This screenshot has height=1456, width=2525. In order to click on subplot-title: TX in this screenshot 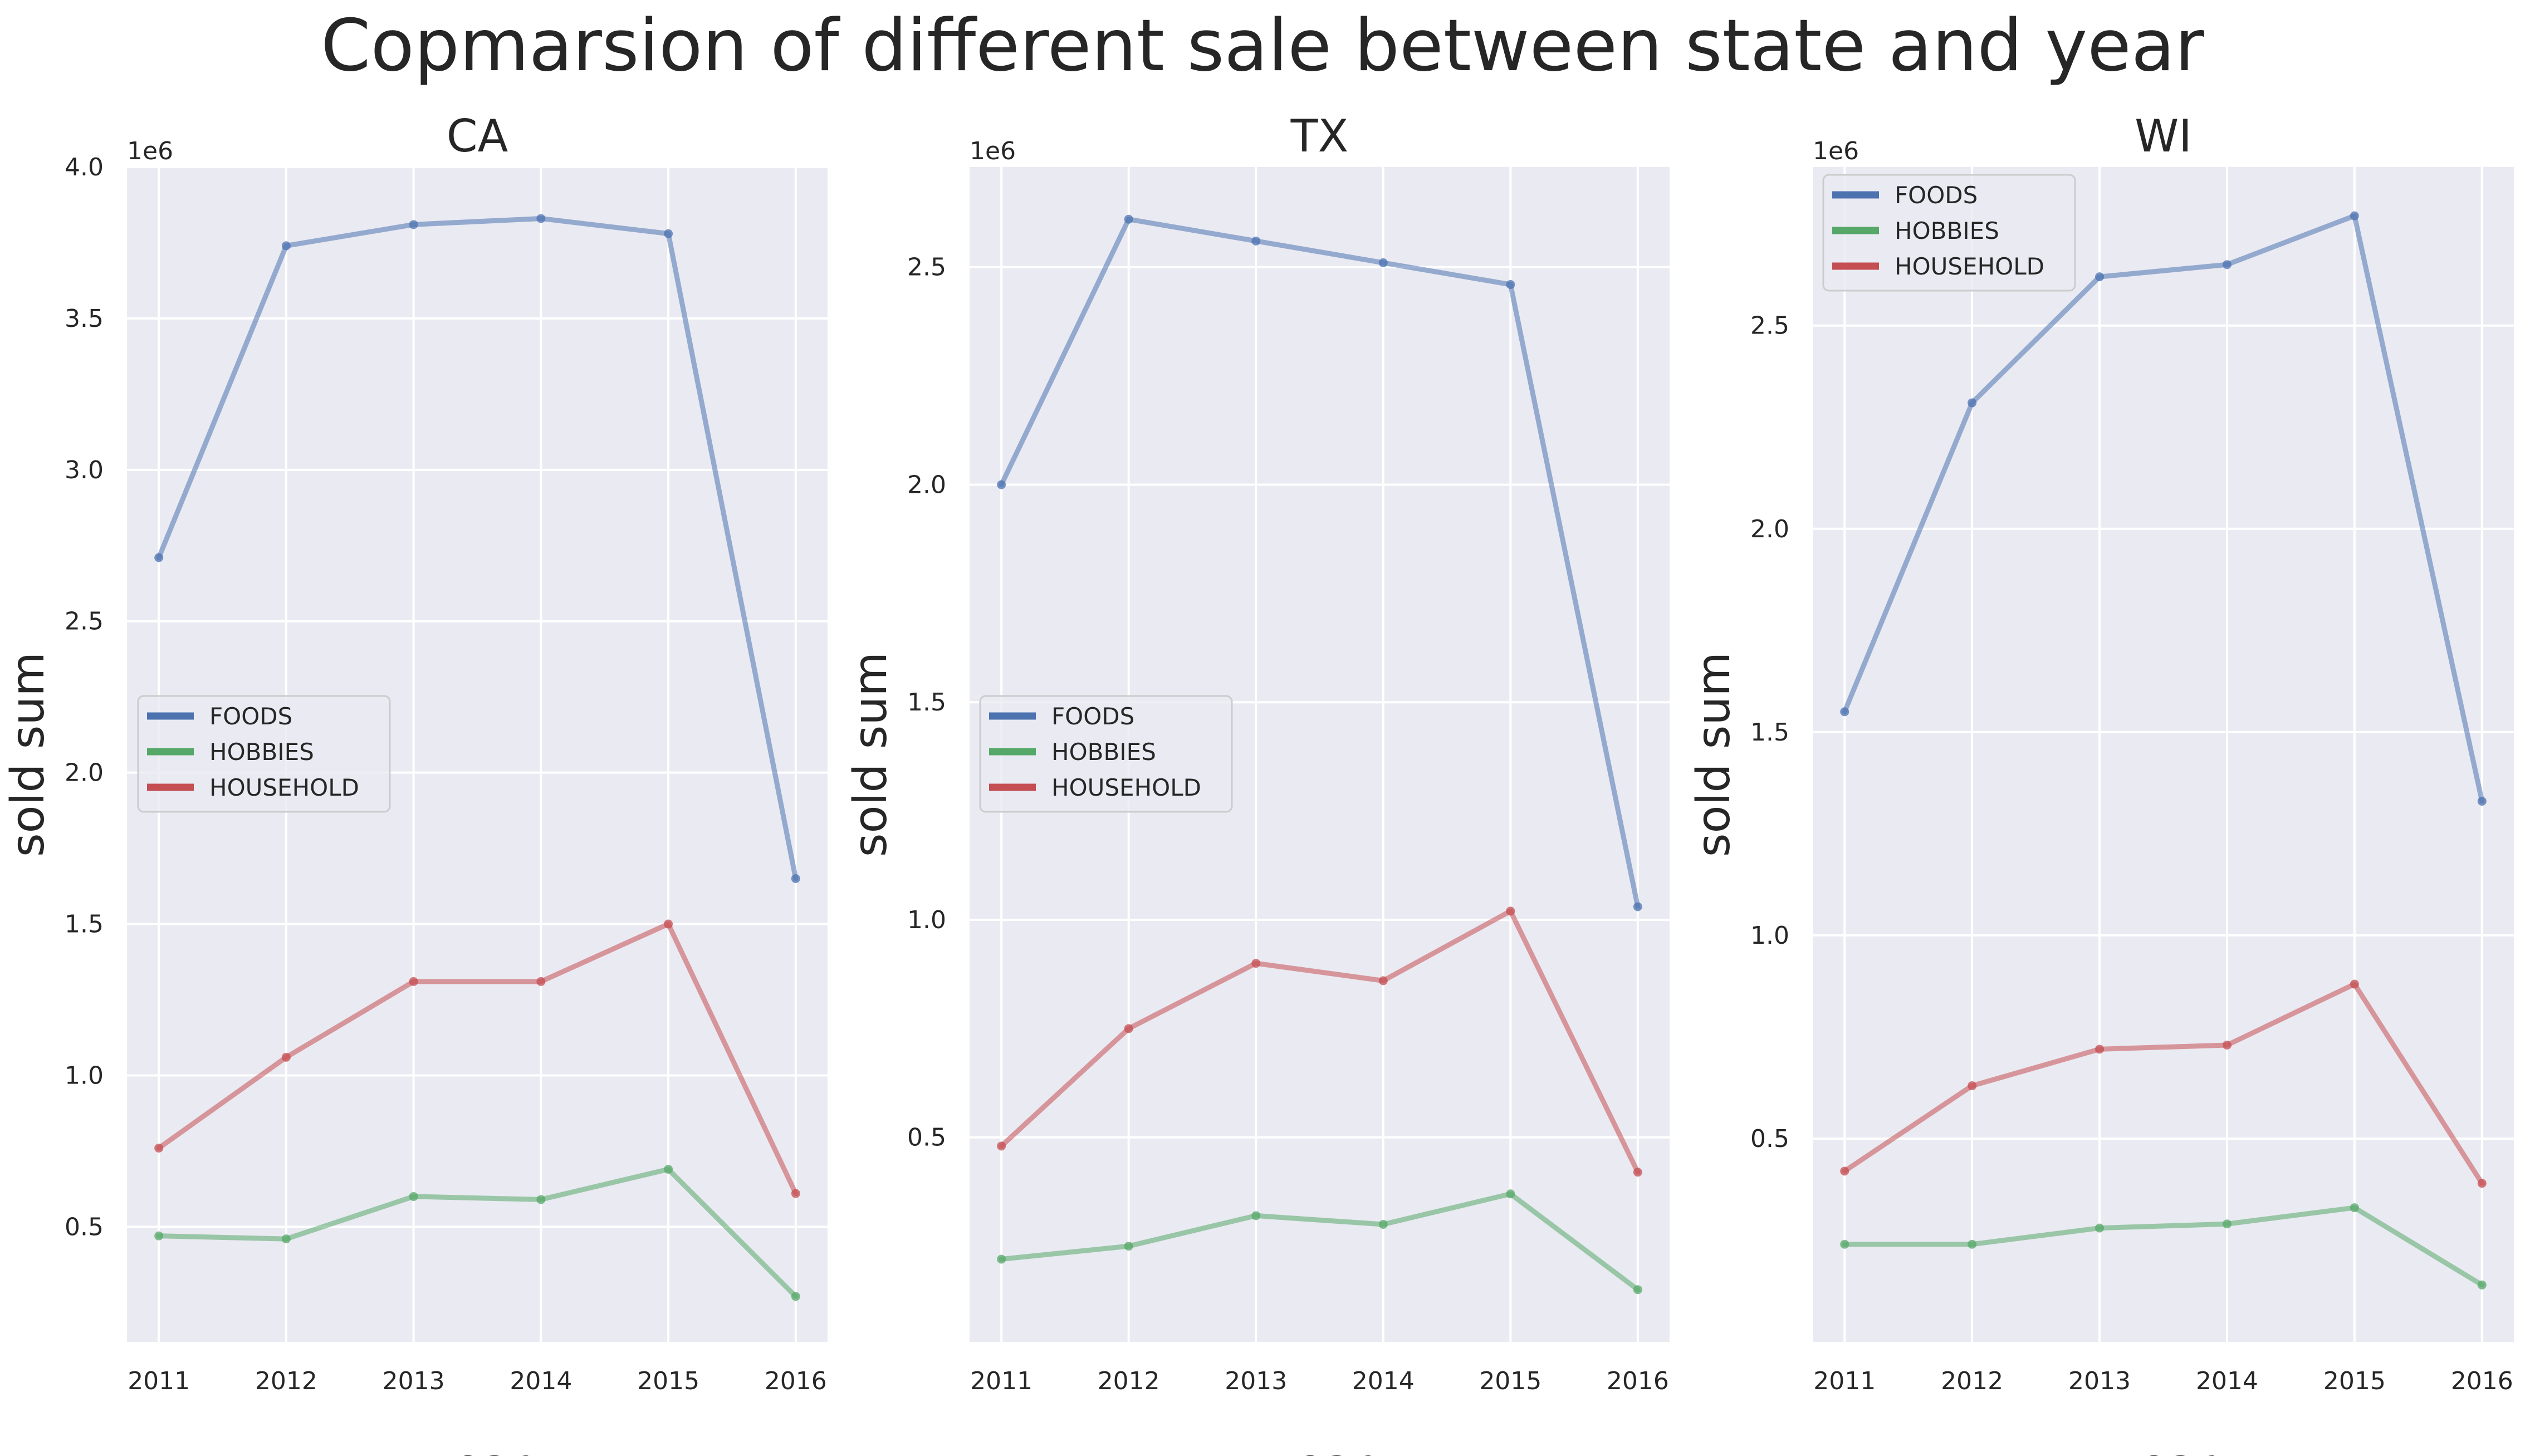, I will do `click(1319, 136)`.